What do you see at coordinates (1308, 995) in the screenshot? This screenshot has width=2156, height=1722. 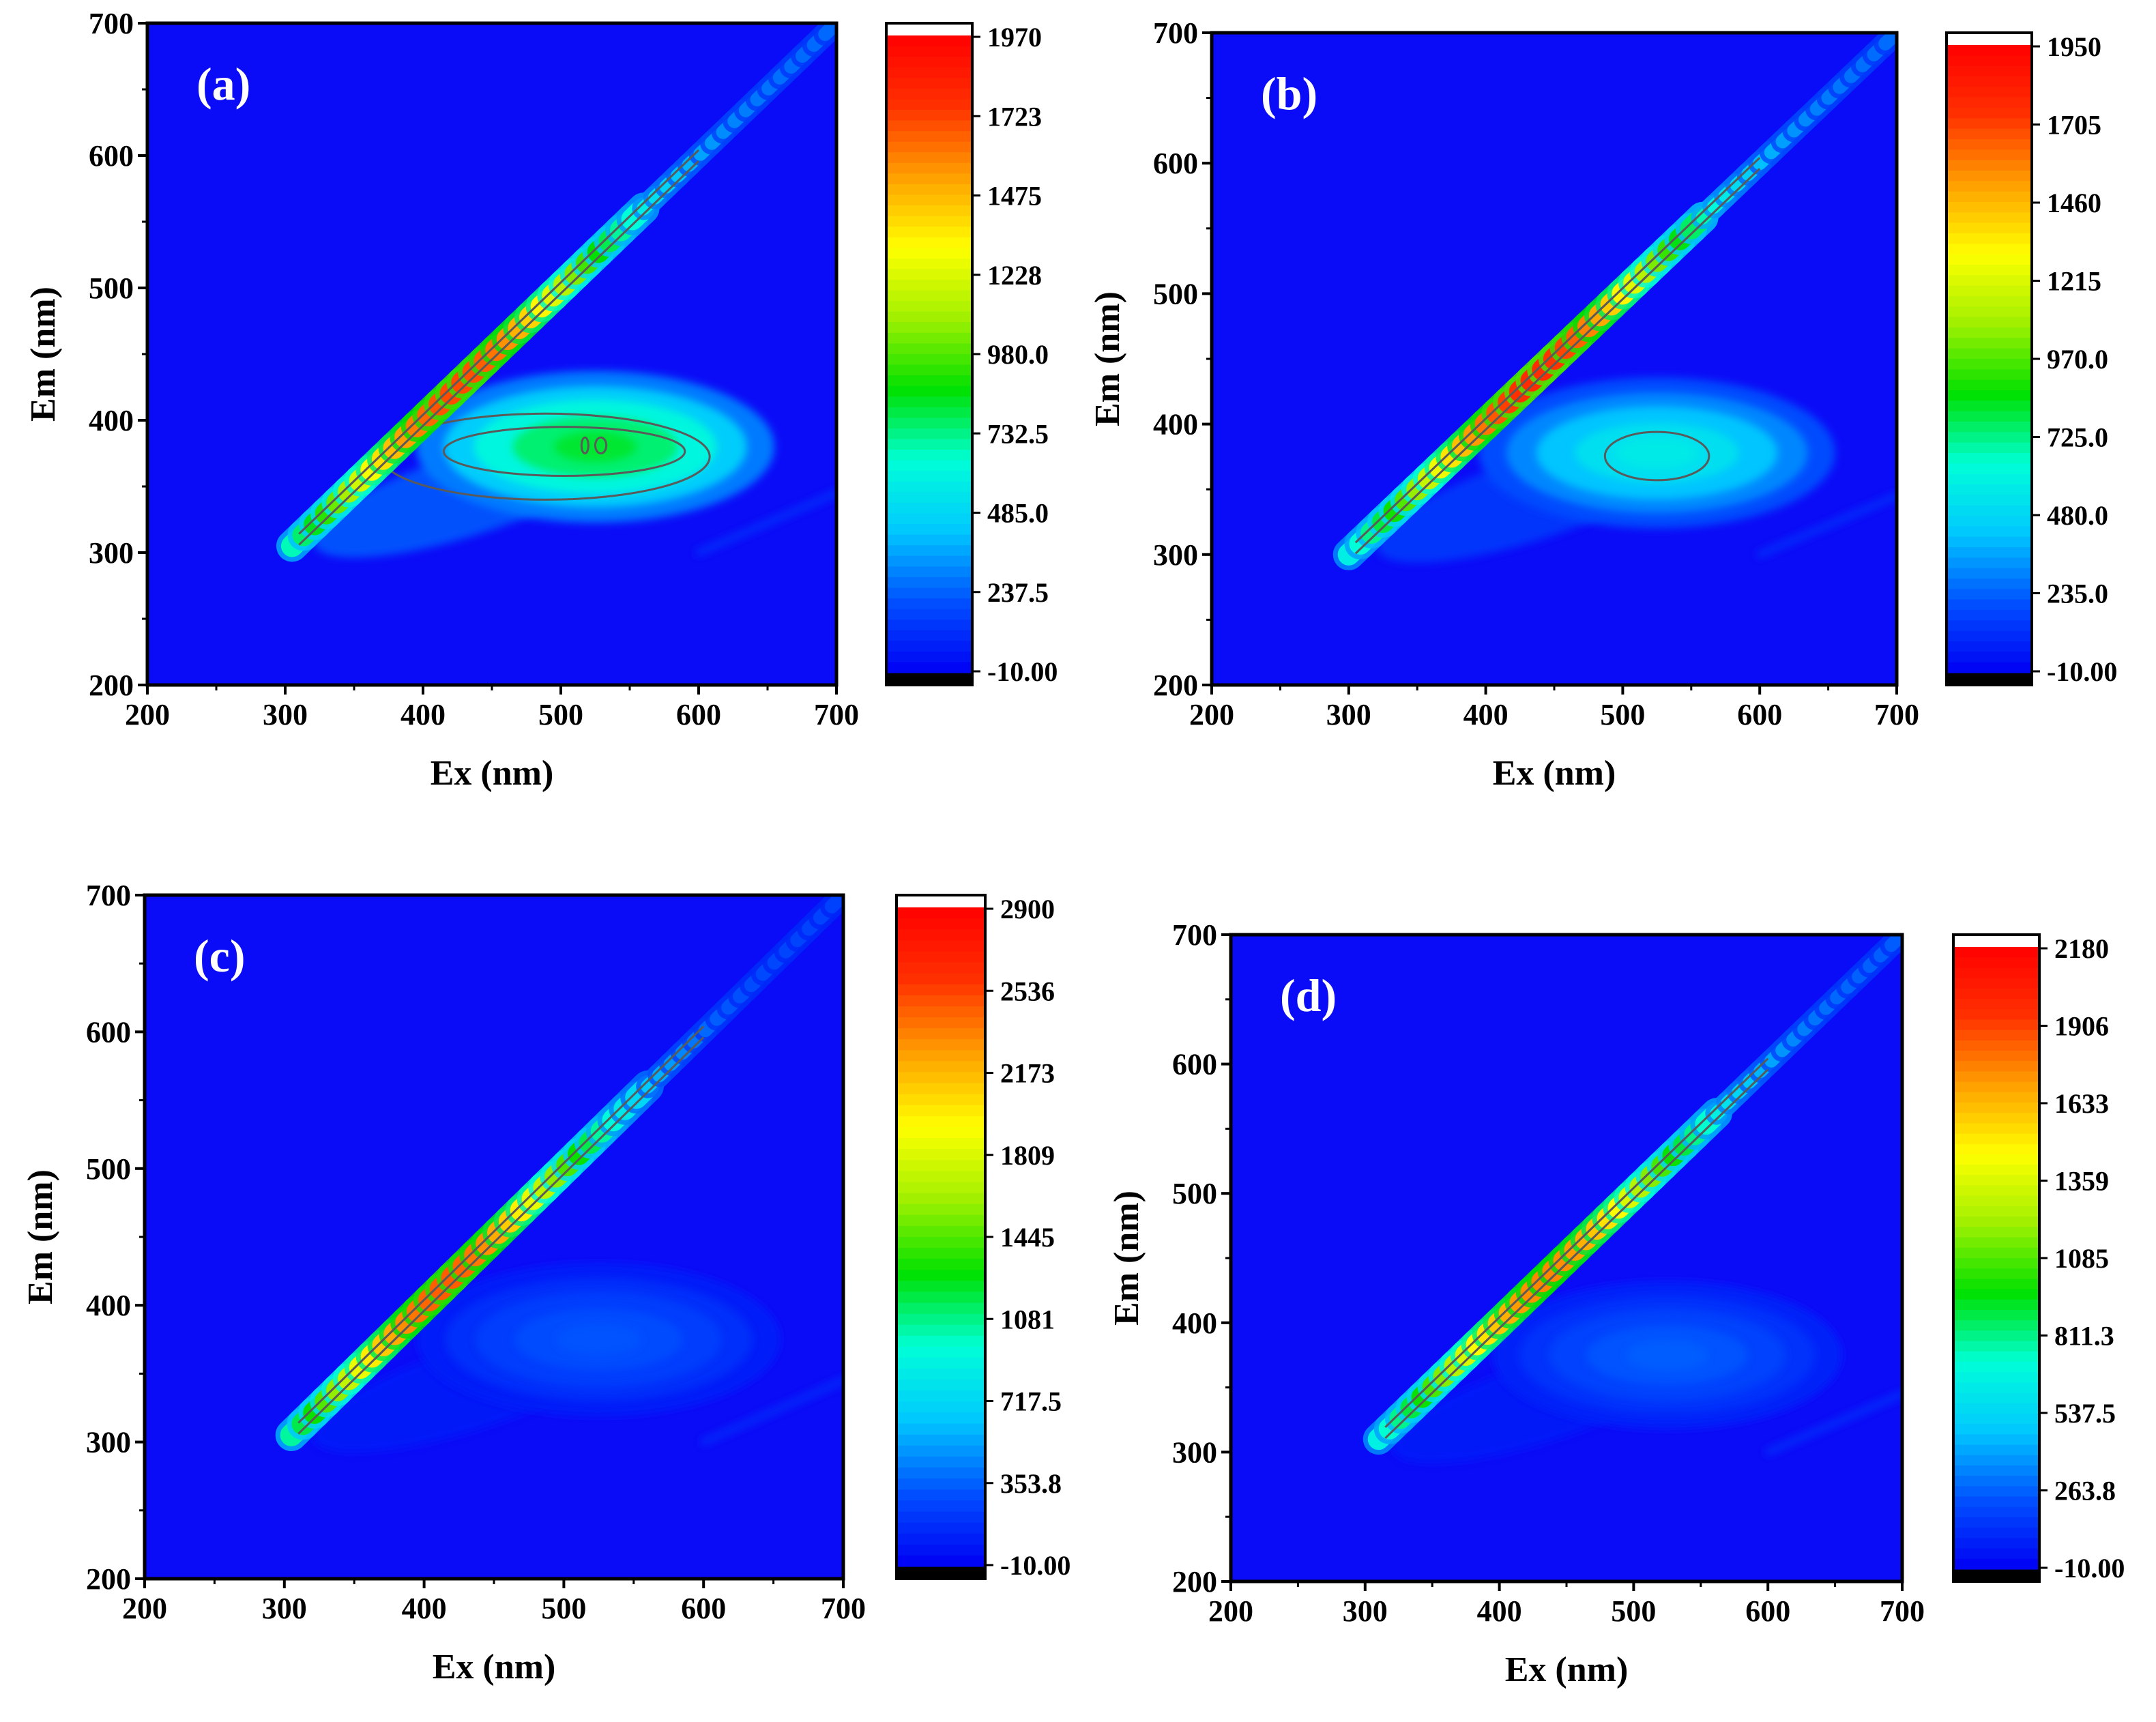 I see `panel-label: (d)` at bounding box center [1308, 995].